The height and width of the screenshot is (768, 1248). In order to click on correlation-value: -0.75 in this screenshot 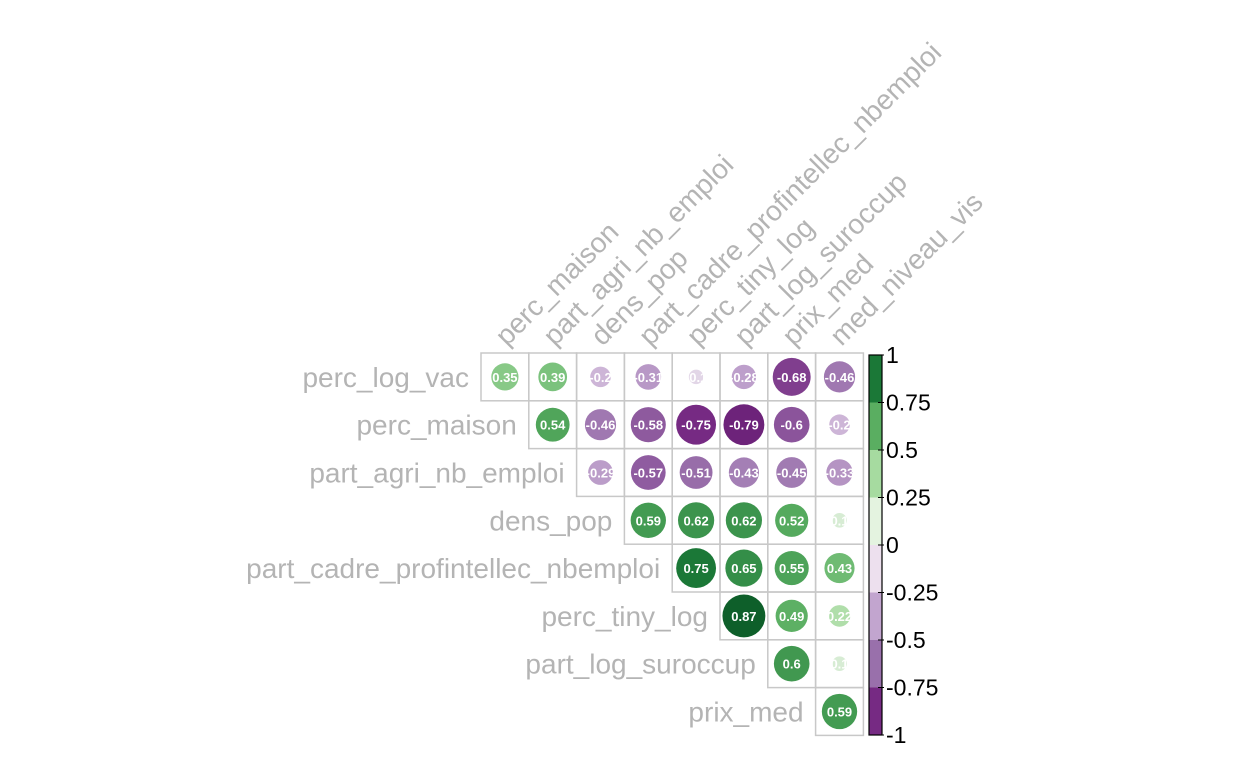, I will do `click(696, 425)`.